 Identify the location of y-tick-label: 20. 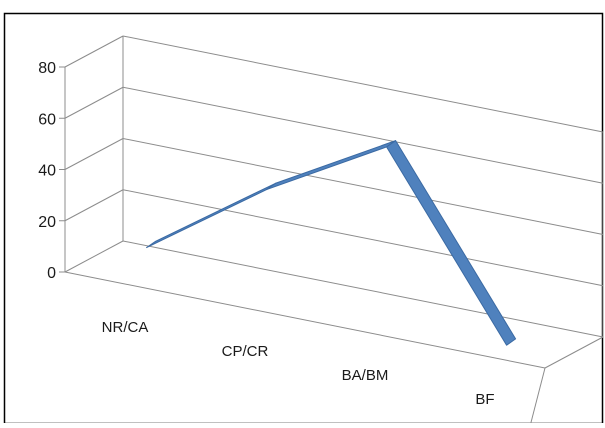
(47, 222).